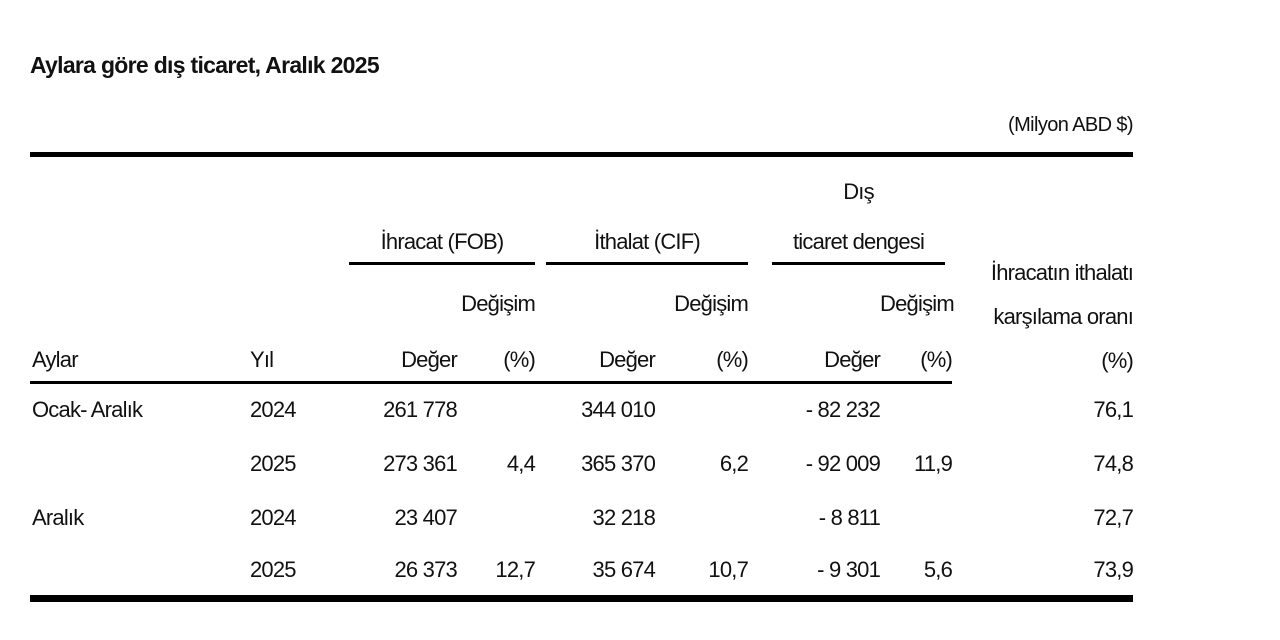 This screenshot has height=640, width=1280. What do you see at coordinates (1113, 569) in the screenshot?
I see `coverage-ratio-cell: 73,9` at bounding box center [1113, 569].